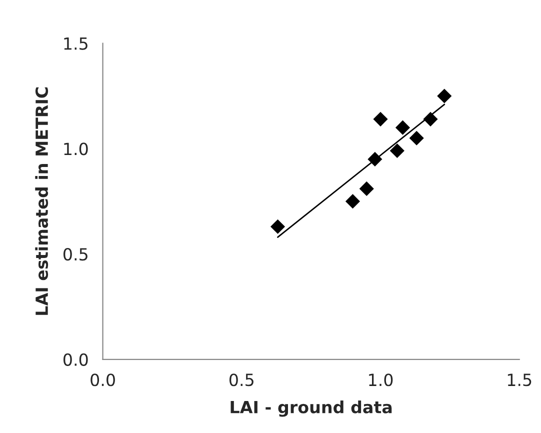 This screenshot has width=541, height=433. What do you see at coordinates (41, 201) in the screenshot?
I see `y-axis-title: LAI estimated in METRIC` at bounding box center [41, 201].